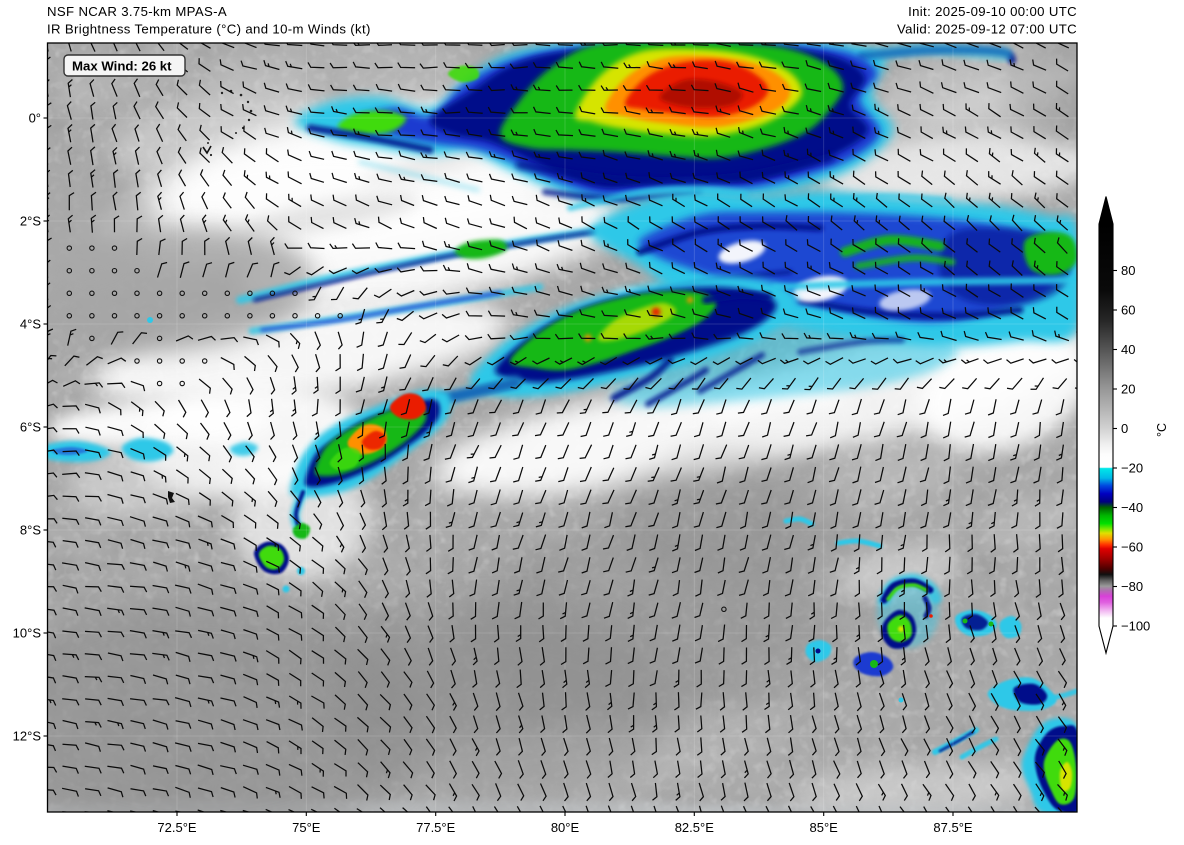  Describe the element at coordinates (1132, 468) in the screenshot. I see `svg-text: −20` at that location.